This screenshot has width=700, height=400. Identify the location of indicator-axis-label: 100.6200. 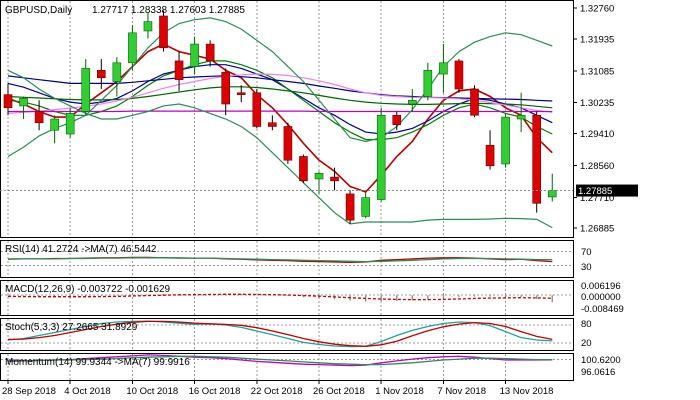
(601, 360).